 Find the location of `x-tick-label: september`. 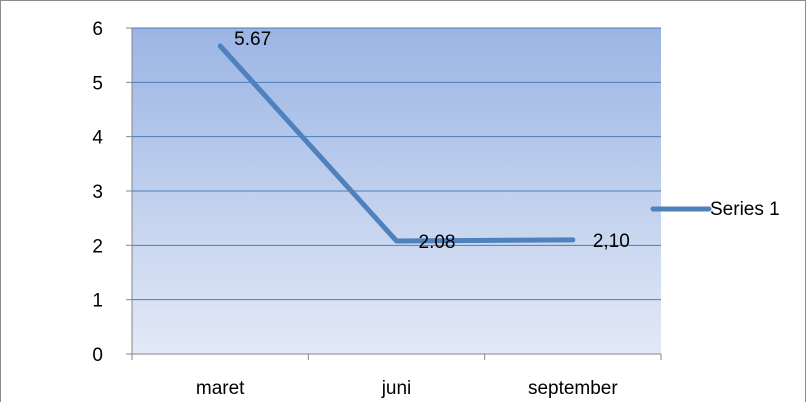

x-tick-label: september is located at coordinates (573, 388).